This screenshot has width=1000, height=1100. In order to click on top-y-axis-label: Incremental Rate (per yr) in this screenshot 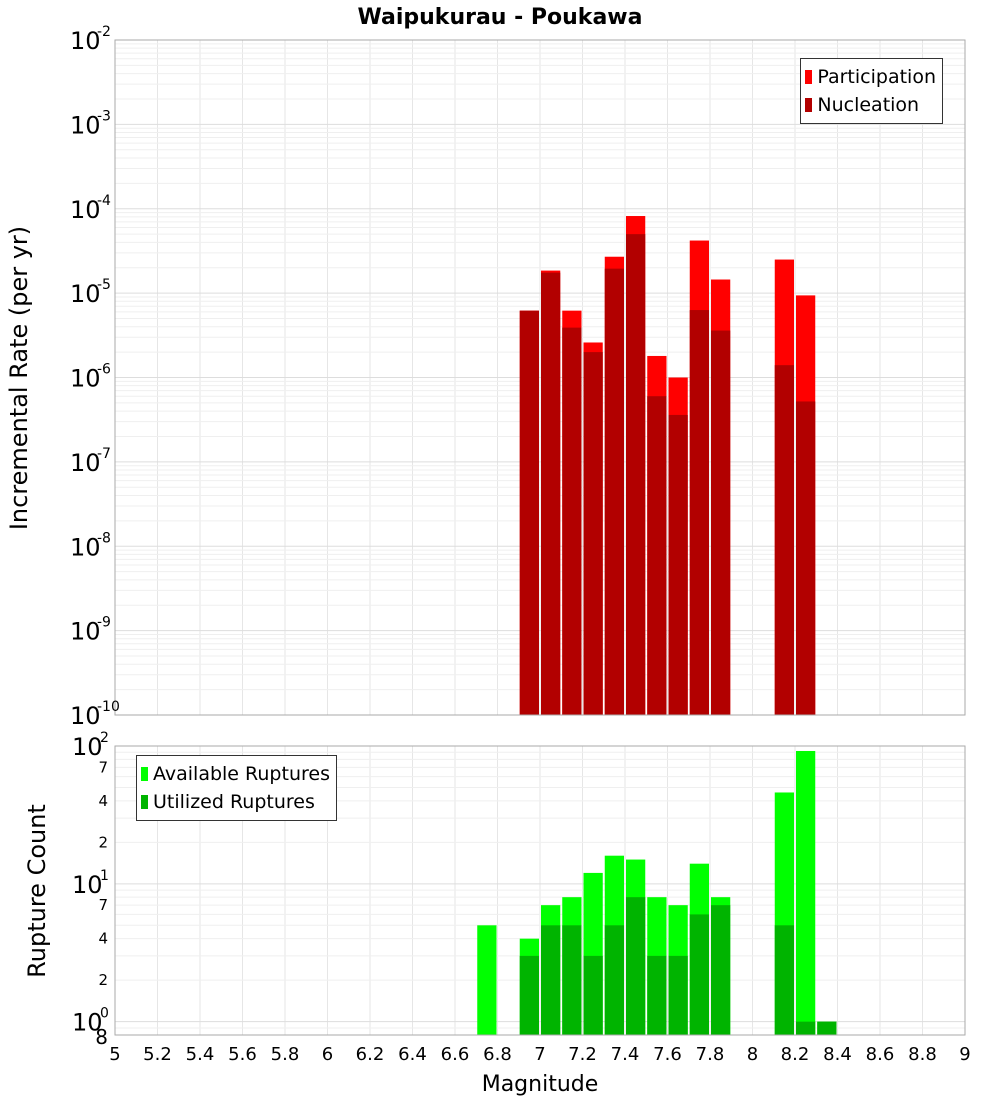, I will do `click(19, 378)`.